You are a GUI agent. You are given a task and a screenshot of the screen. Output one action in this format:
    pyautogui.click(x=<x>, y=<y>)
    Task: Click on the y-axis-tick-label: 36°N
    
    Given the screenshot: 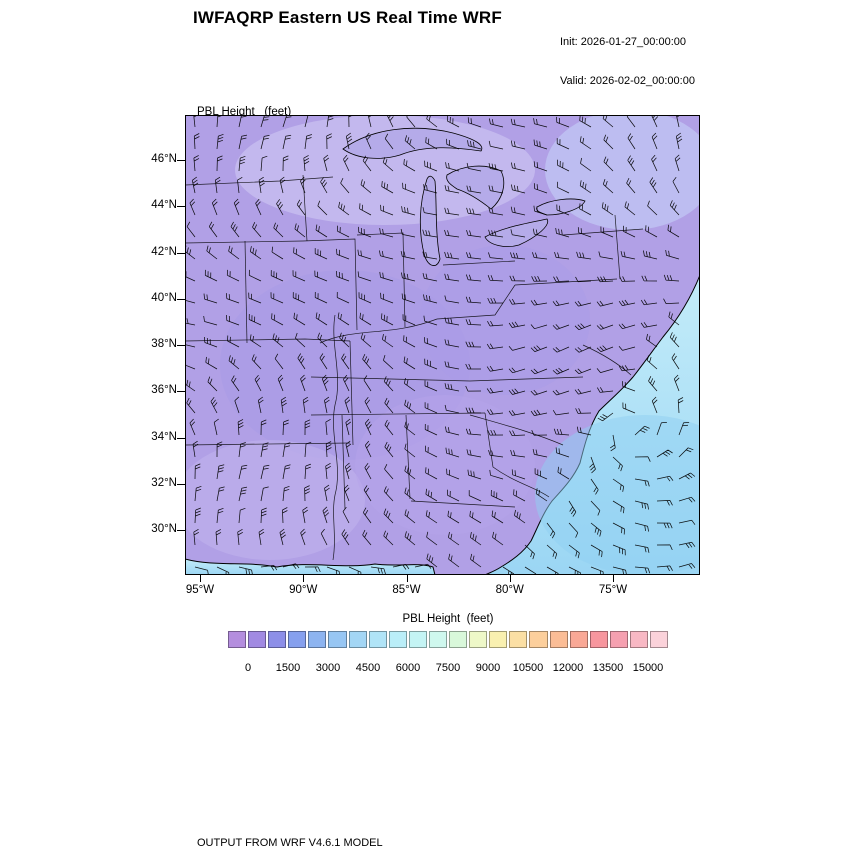 What is the action you would take?
    pyautogui.click(x=164, y=390)
    